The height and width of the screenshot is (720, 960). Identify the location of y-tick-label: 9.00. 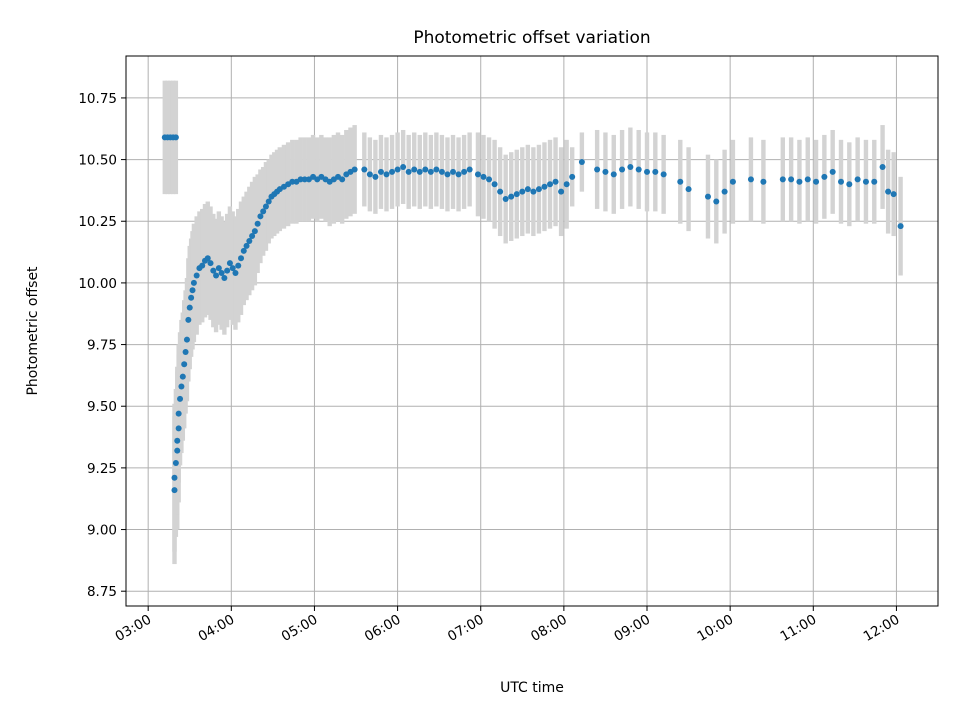
(102, 531).